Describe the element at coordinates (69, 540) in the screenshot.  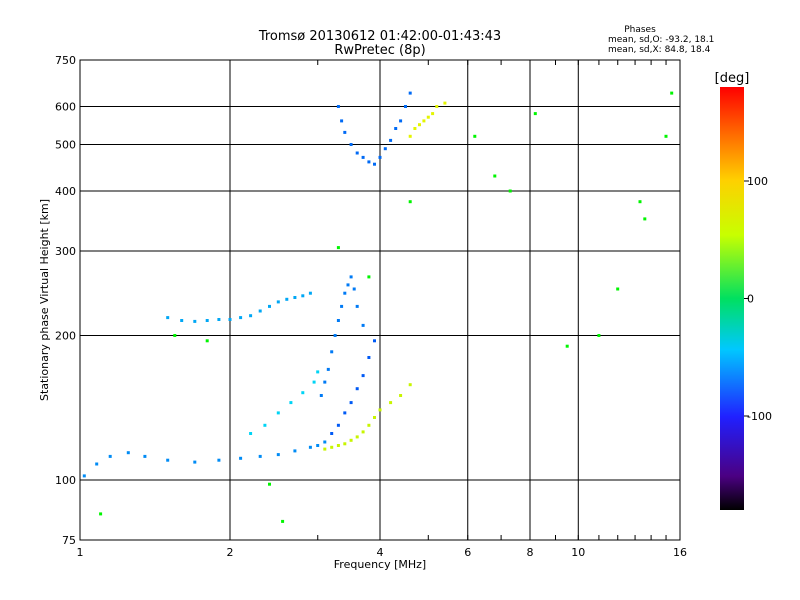
I see `y-tick-label: 75` at that location.